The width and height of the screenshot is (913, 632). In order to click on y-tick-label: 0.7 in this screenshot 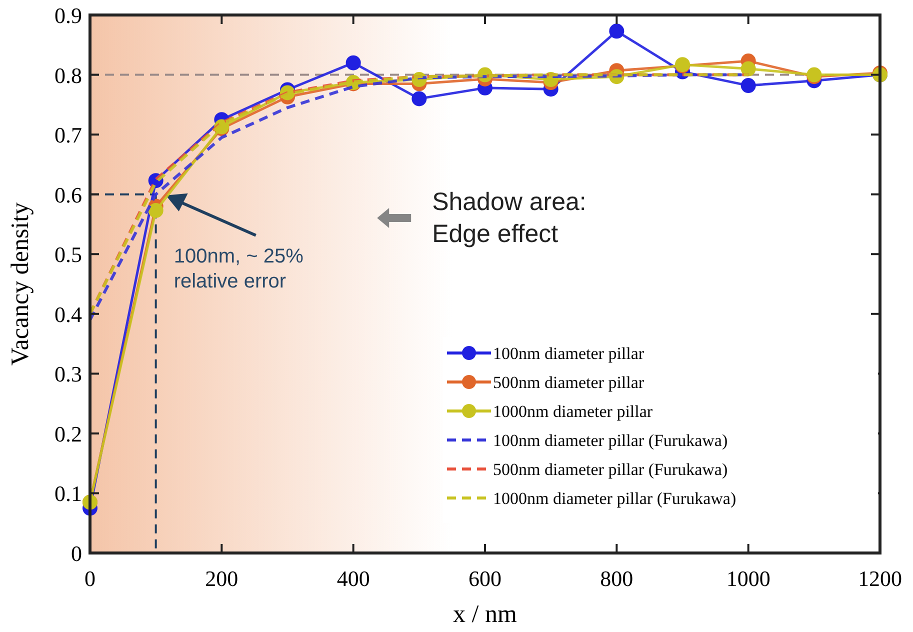, I will do `click(68, 135)`.